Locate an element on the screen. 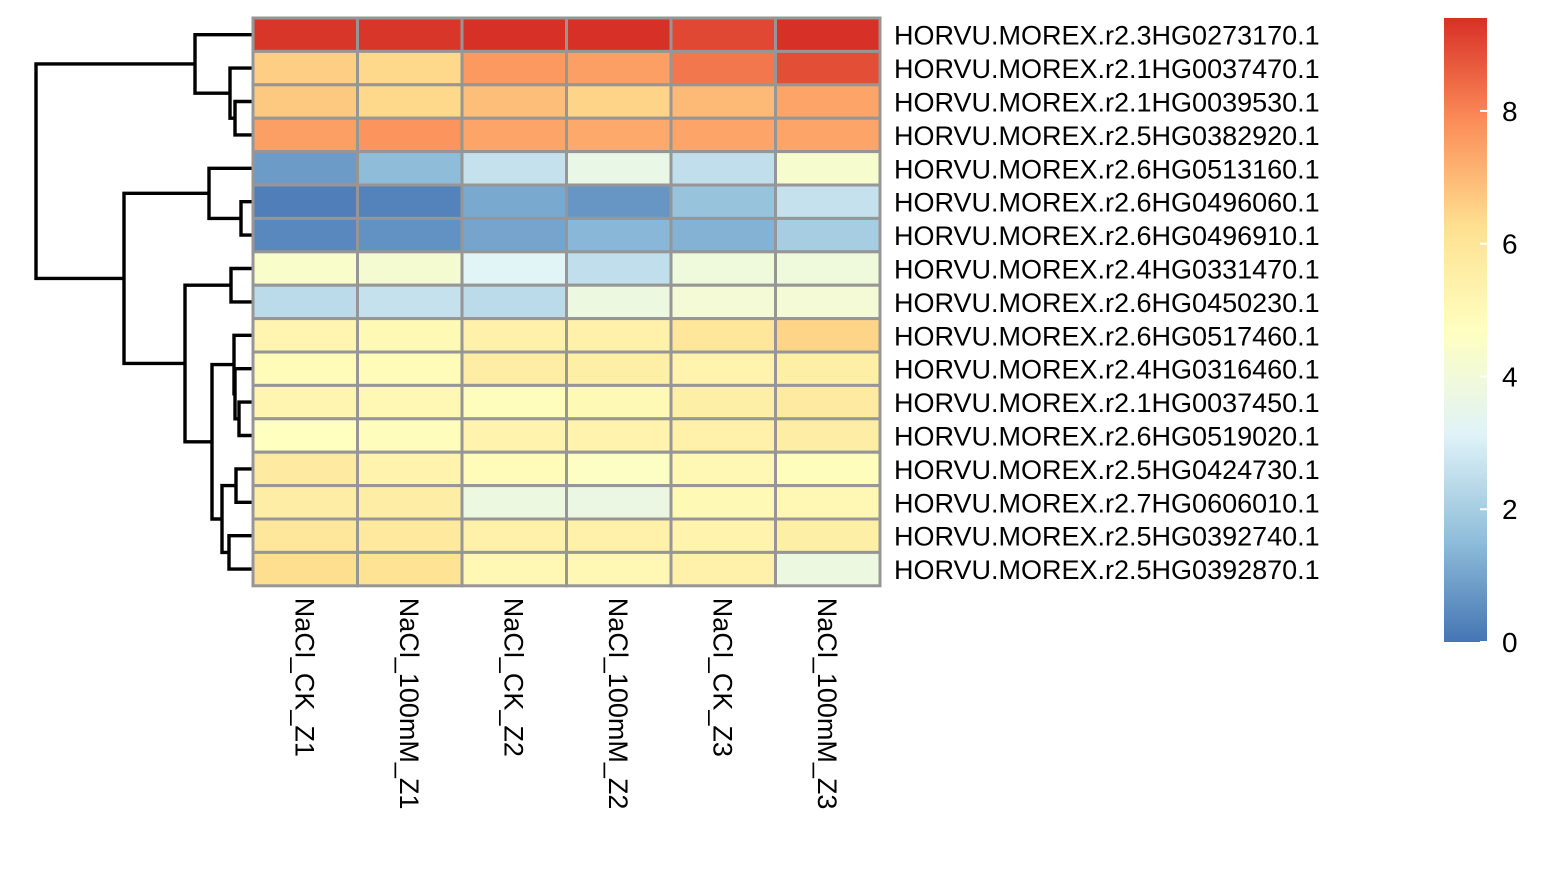 The image size is (1563, 888). row-label: HORVU.MOREX.r2.6HG0450230.1 is located at coordinates (1107, 303).